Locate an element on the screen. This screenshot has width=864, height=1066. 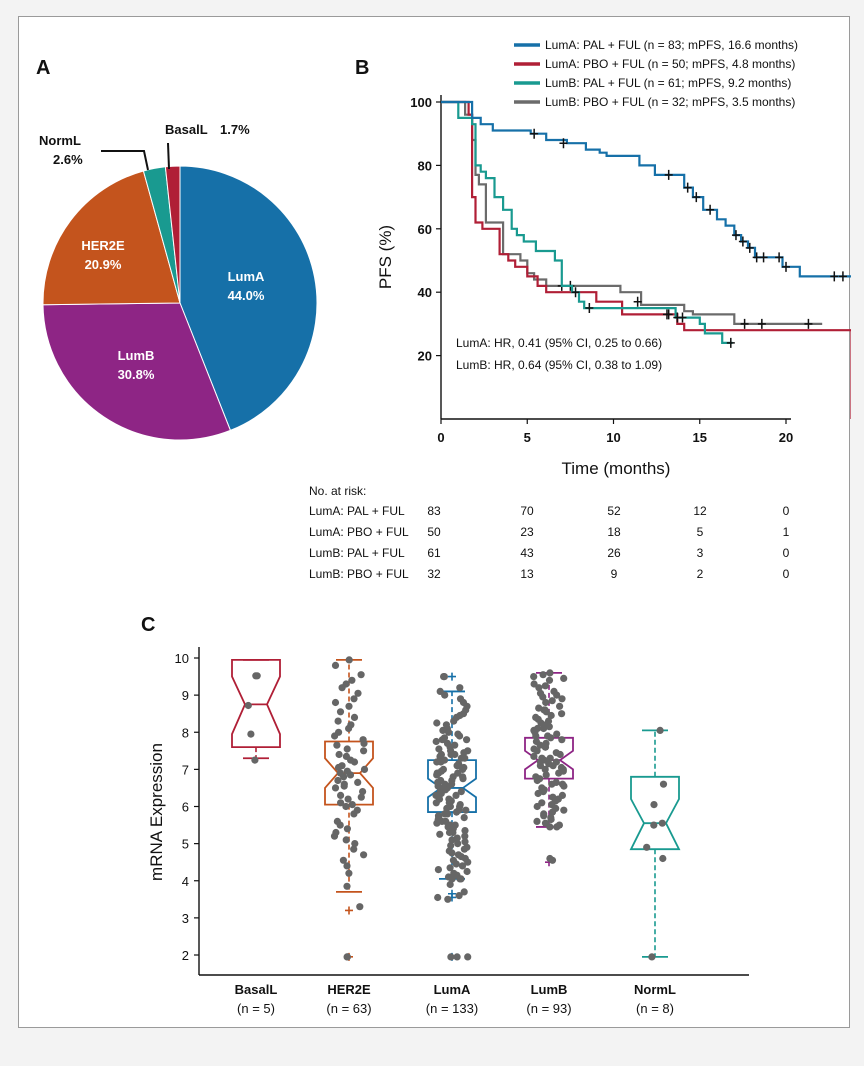
box-body-norml is located at coordinates (655, 813).